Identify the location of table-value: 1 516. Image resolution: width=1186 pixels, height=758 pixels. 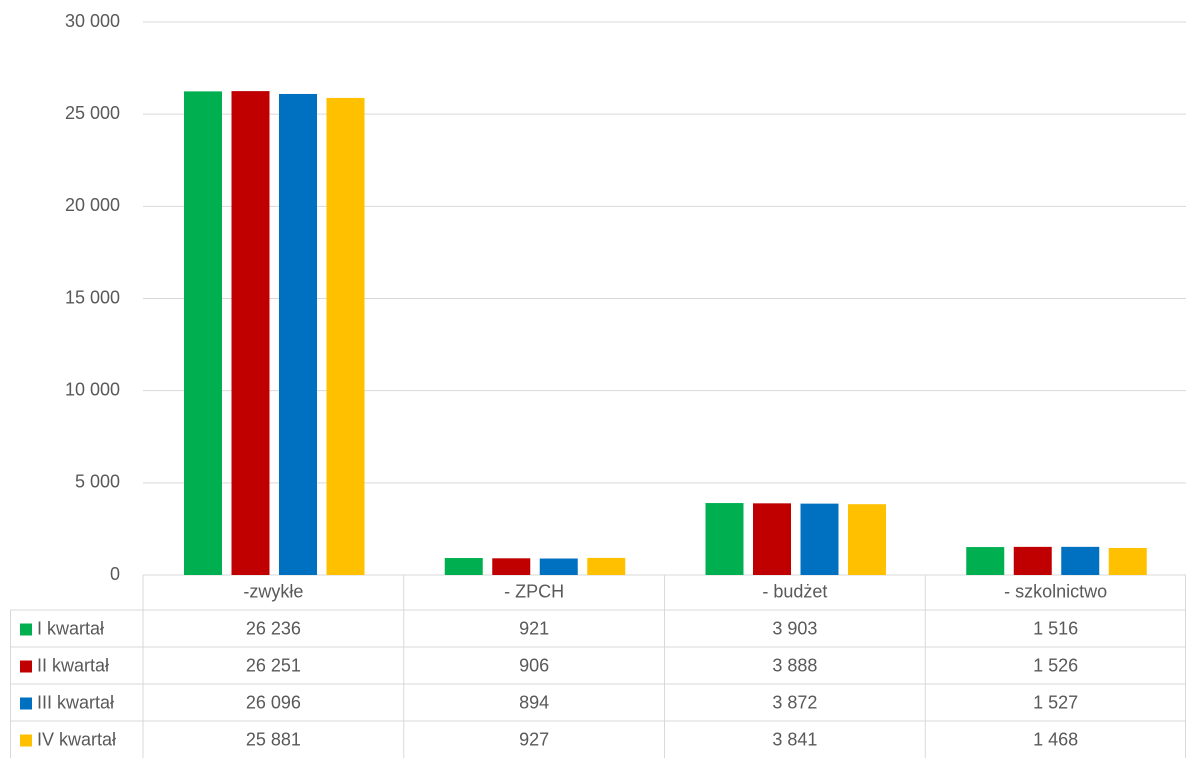
(1055, 628).